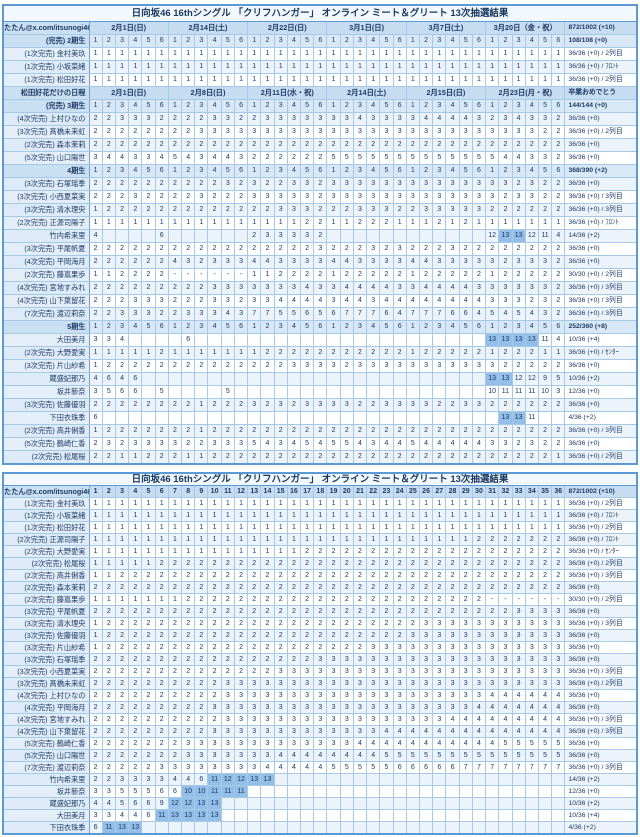  I want to click on slot-cell: 11, so click(161, 815).